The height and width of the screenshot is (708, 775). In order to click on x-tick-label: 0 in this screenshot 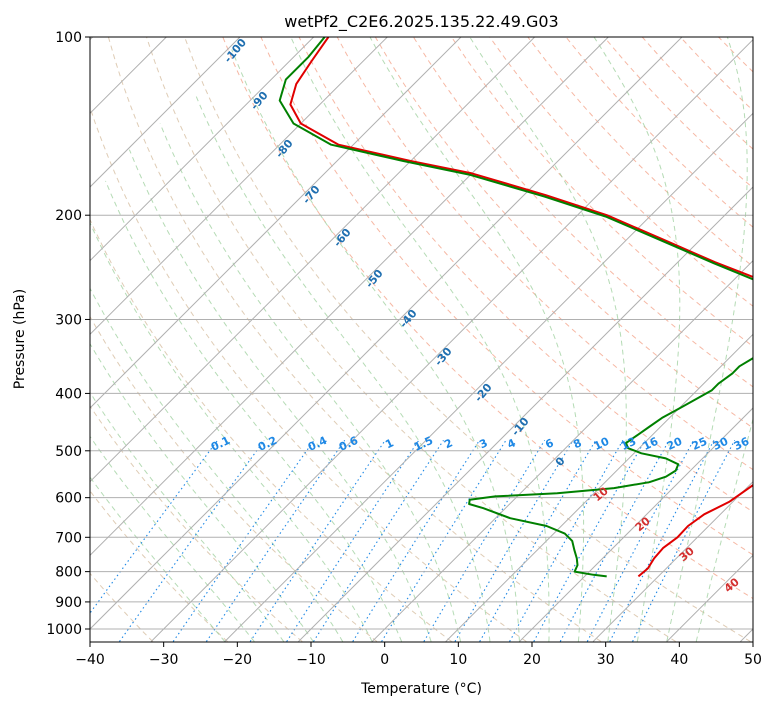, I will do `click(384, 660)`.